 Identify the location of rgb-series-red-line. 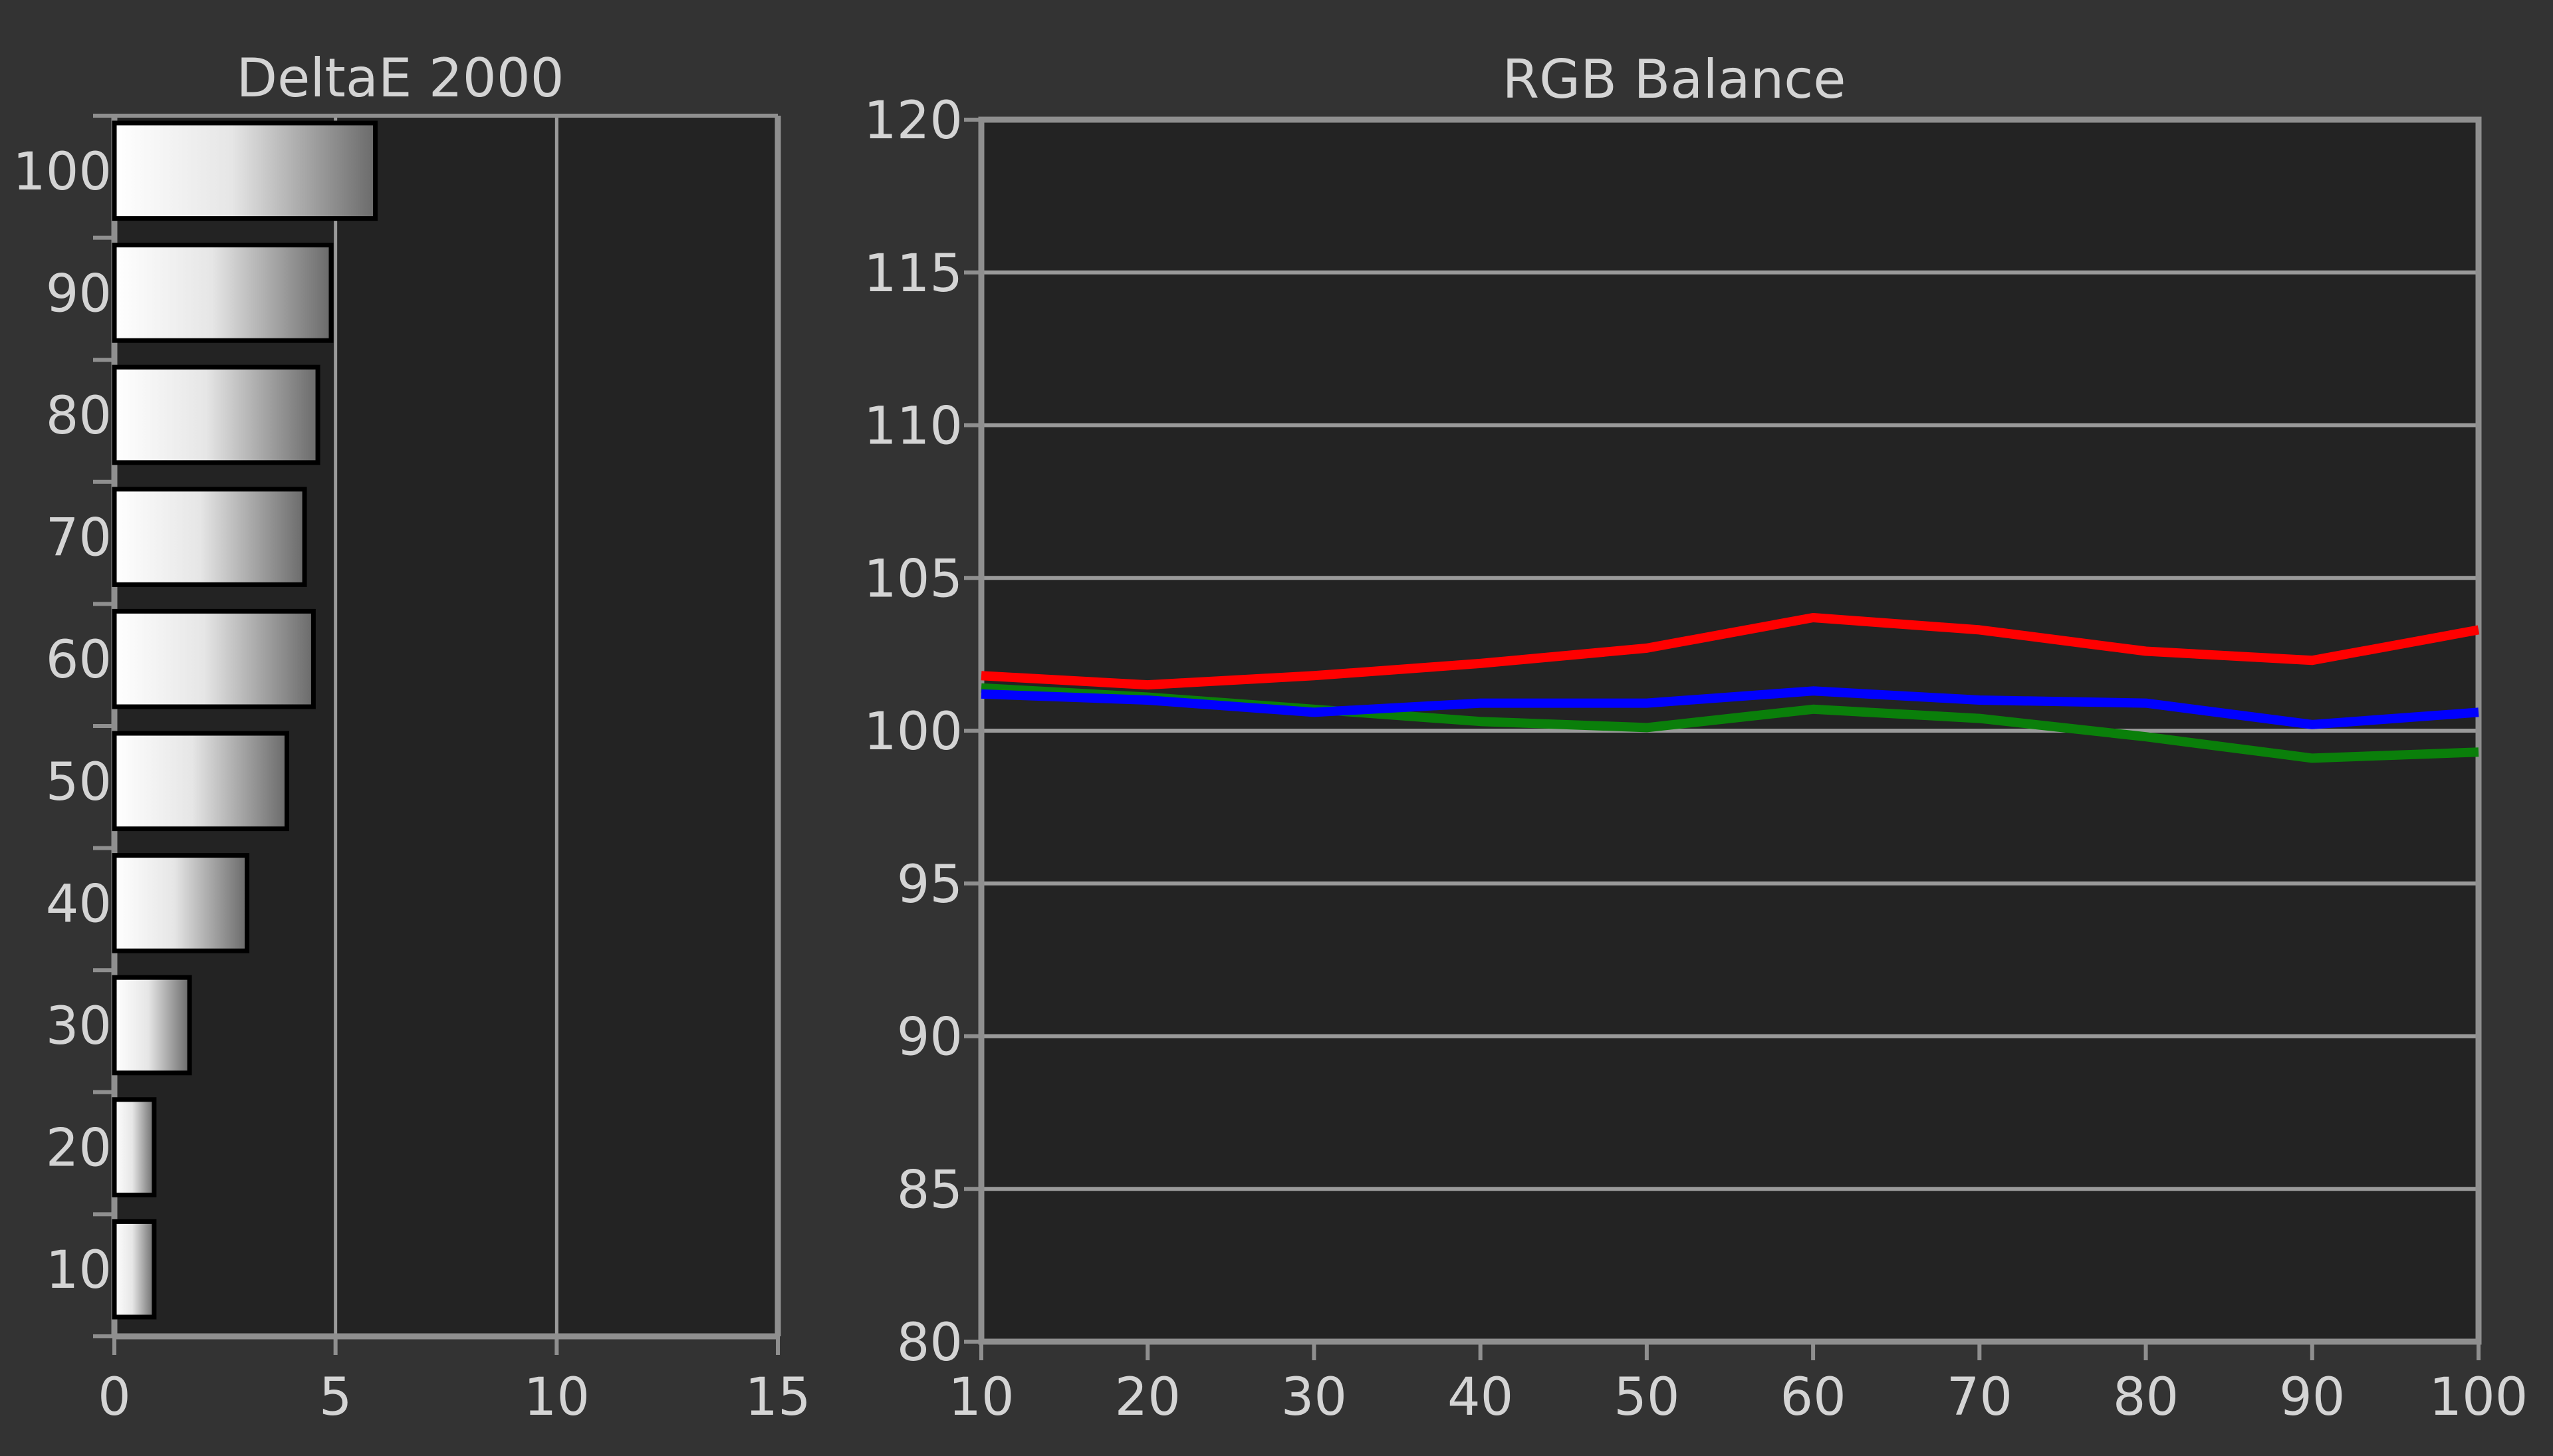
(1730, 651).